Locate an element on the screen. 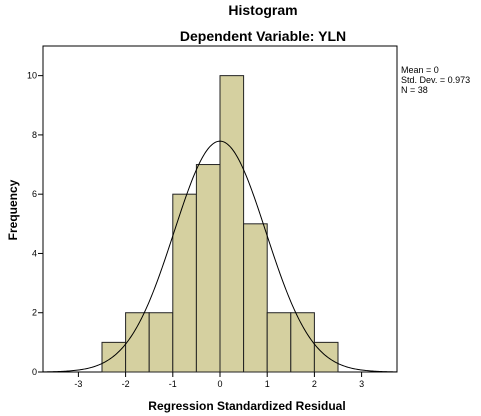 This screenshot has height=416, width=481. x-tick-label: 0 is located at coordinates (219, 384).